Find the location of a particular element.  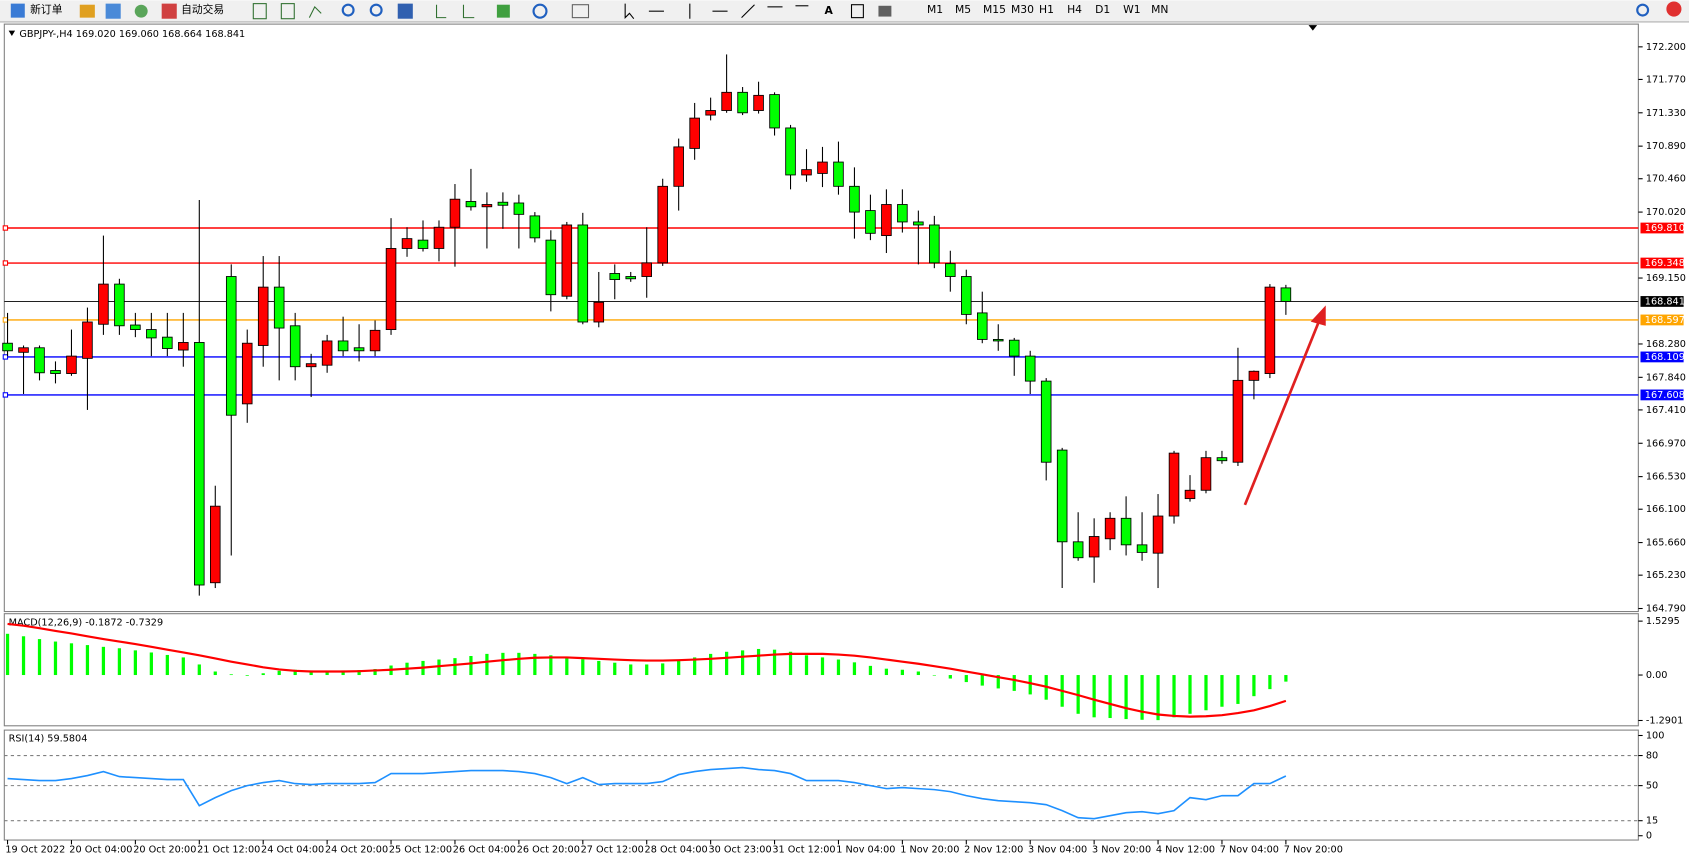

timeframe-button: M1 is located at coordinates (935, 9).